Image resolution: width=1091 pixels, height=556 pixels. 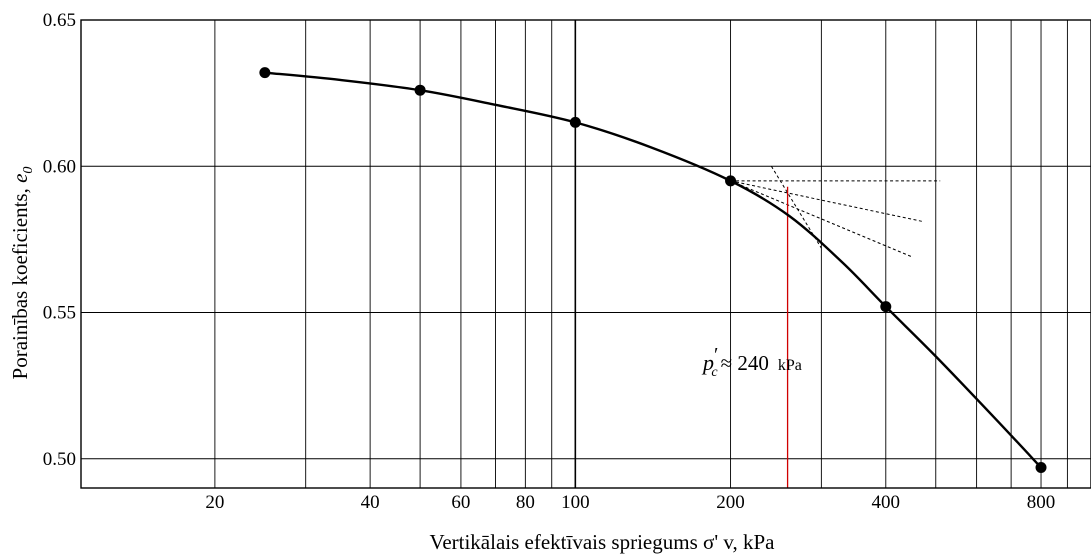 I want to click on y-axis-title-symbol: e, so click(x=20, y=178).